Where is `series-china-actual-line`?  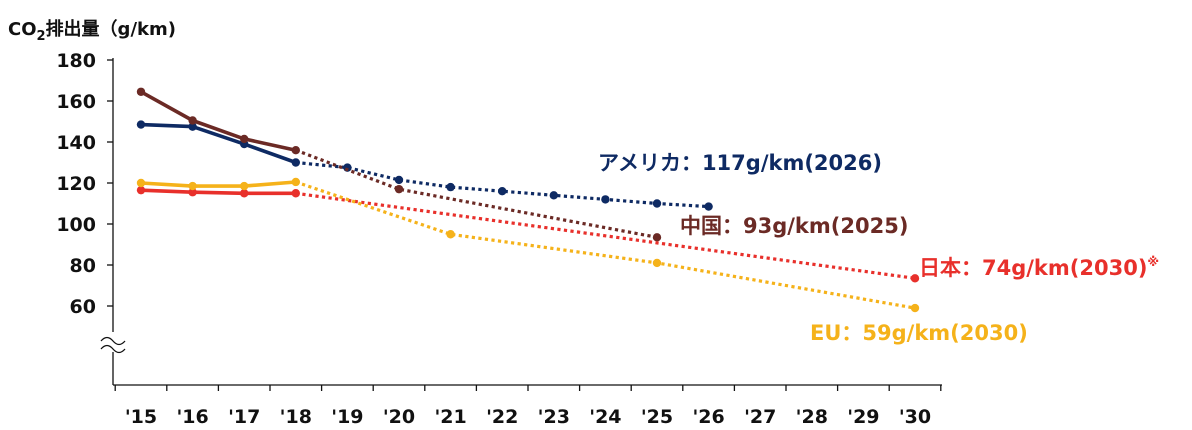
series-china-actual-line is located at coordinates (218, 121).